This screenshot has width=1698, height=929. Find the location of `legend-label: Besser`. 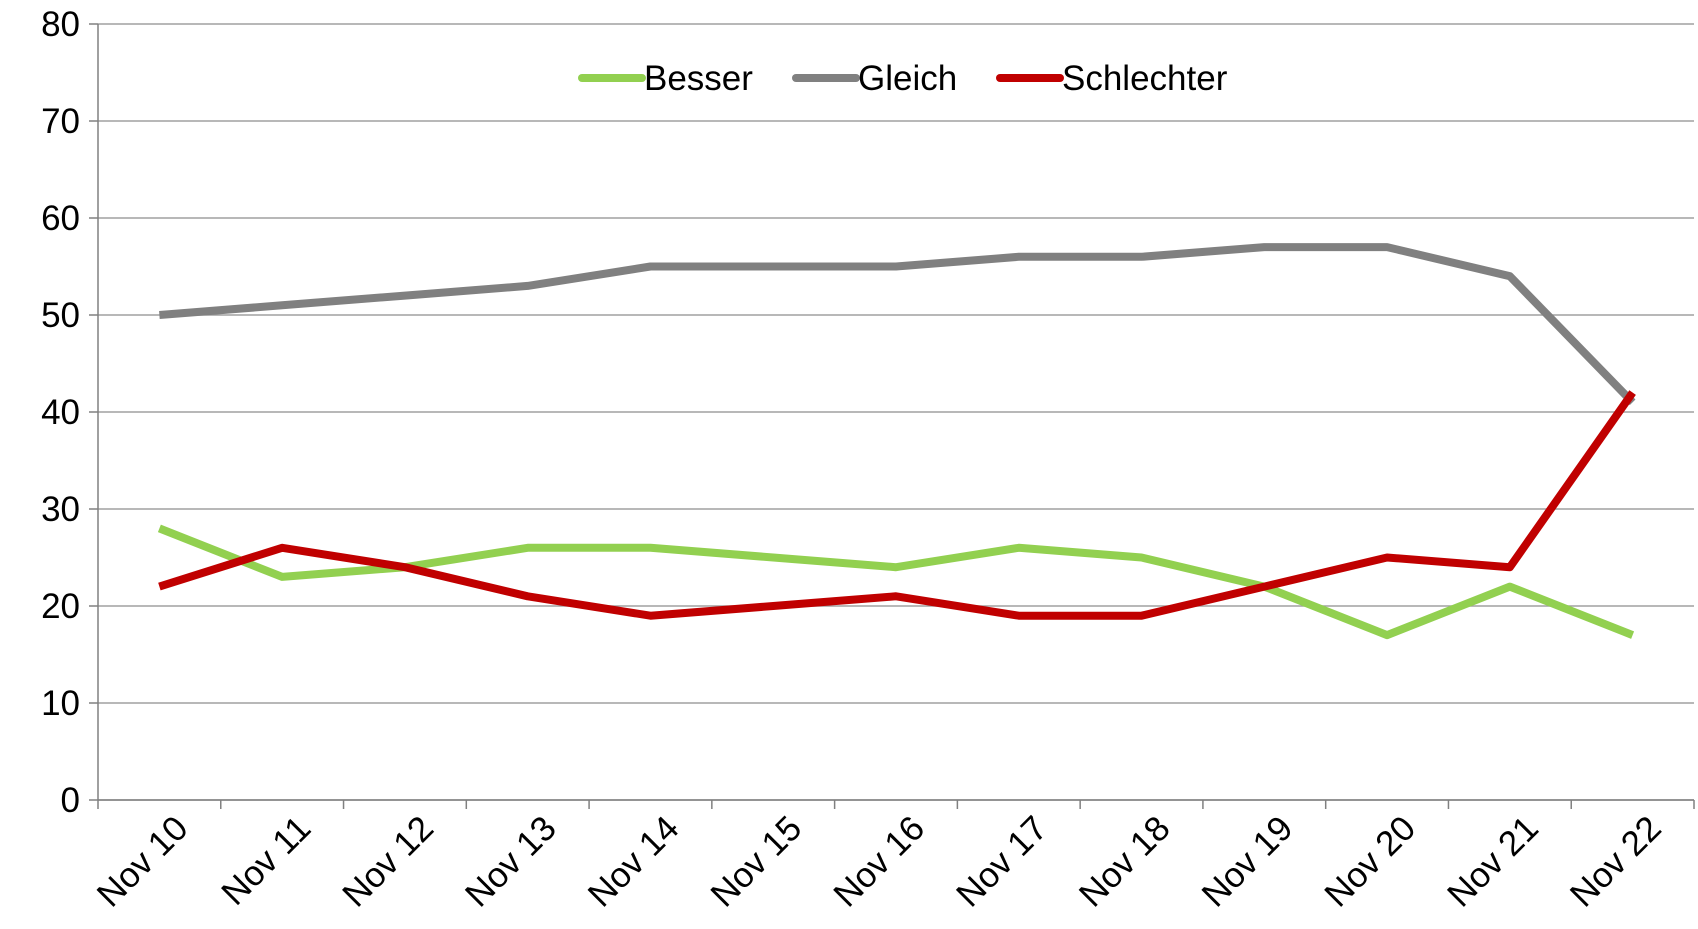

legend-label: Besser is located at coordinates (698, 78).